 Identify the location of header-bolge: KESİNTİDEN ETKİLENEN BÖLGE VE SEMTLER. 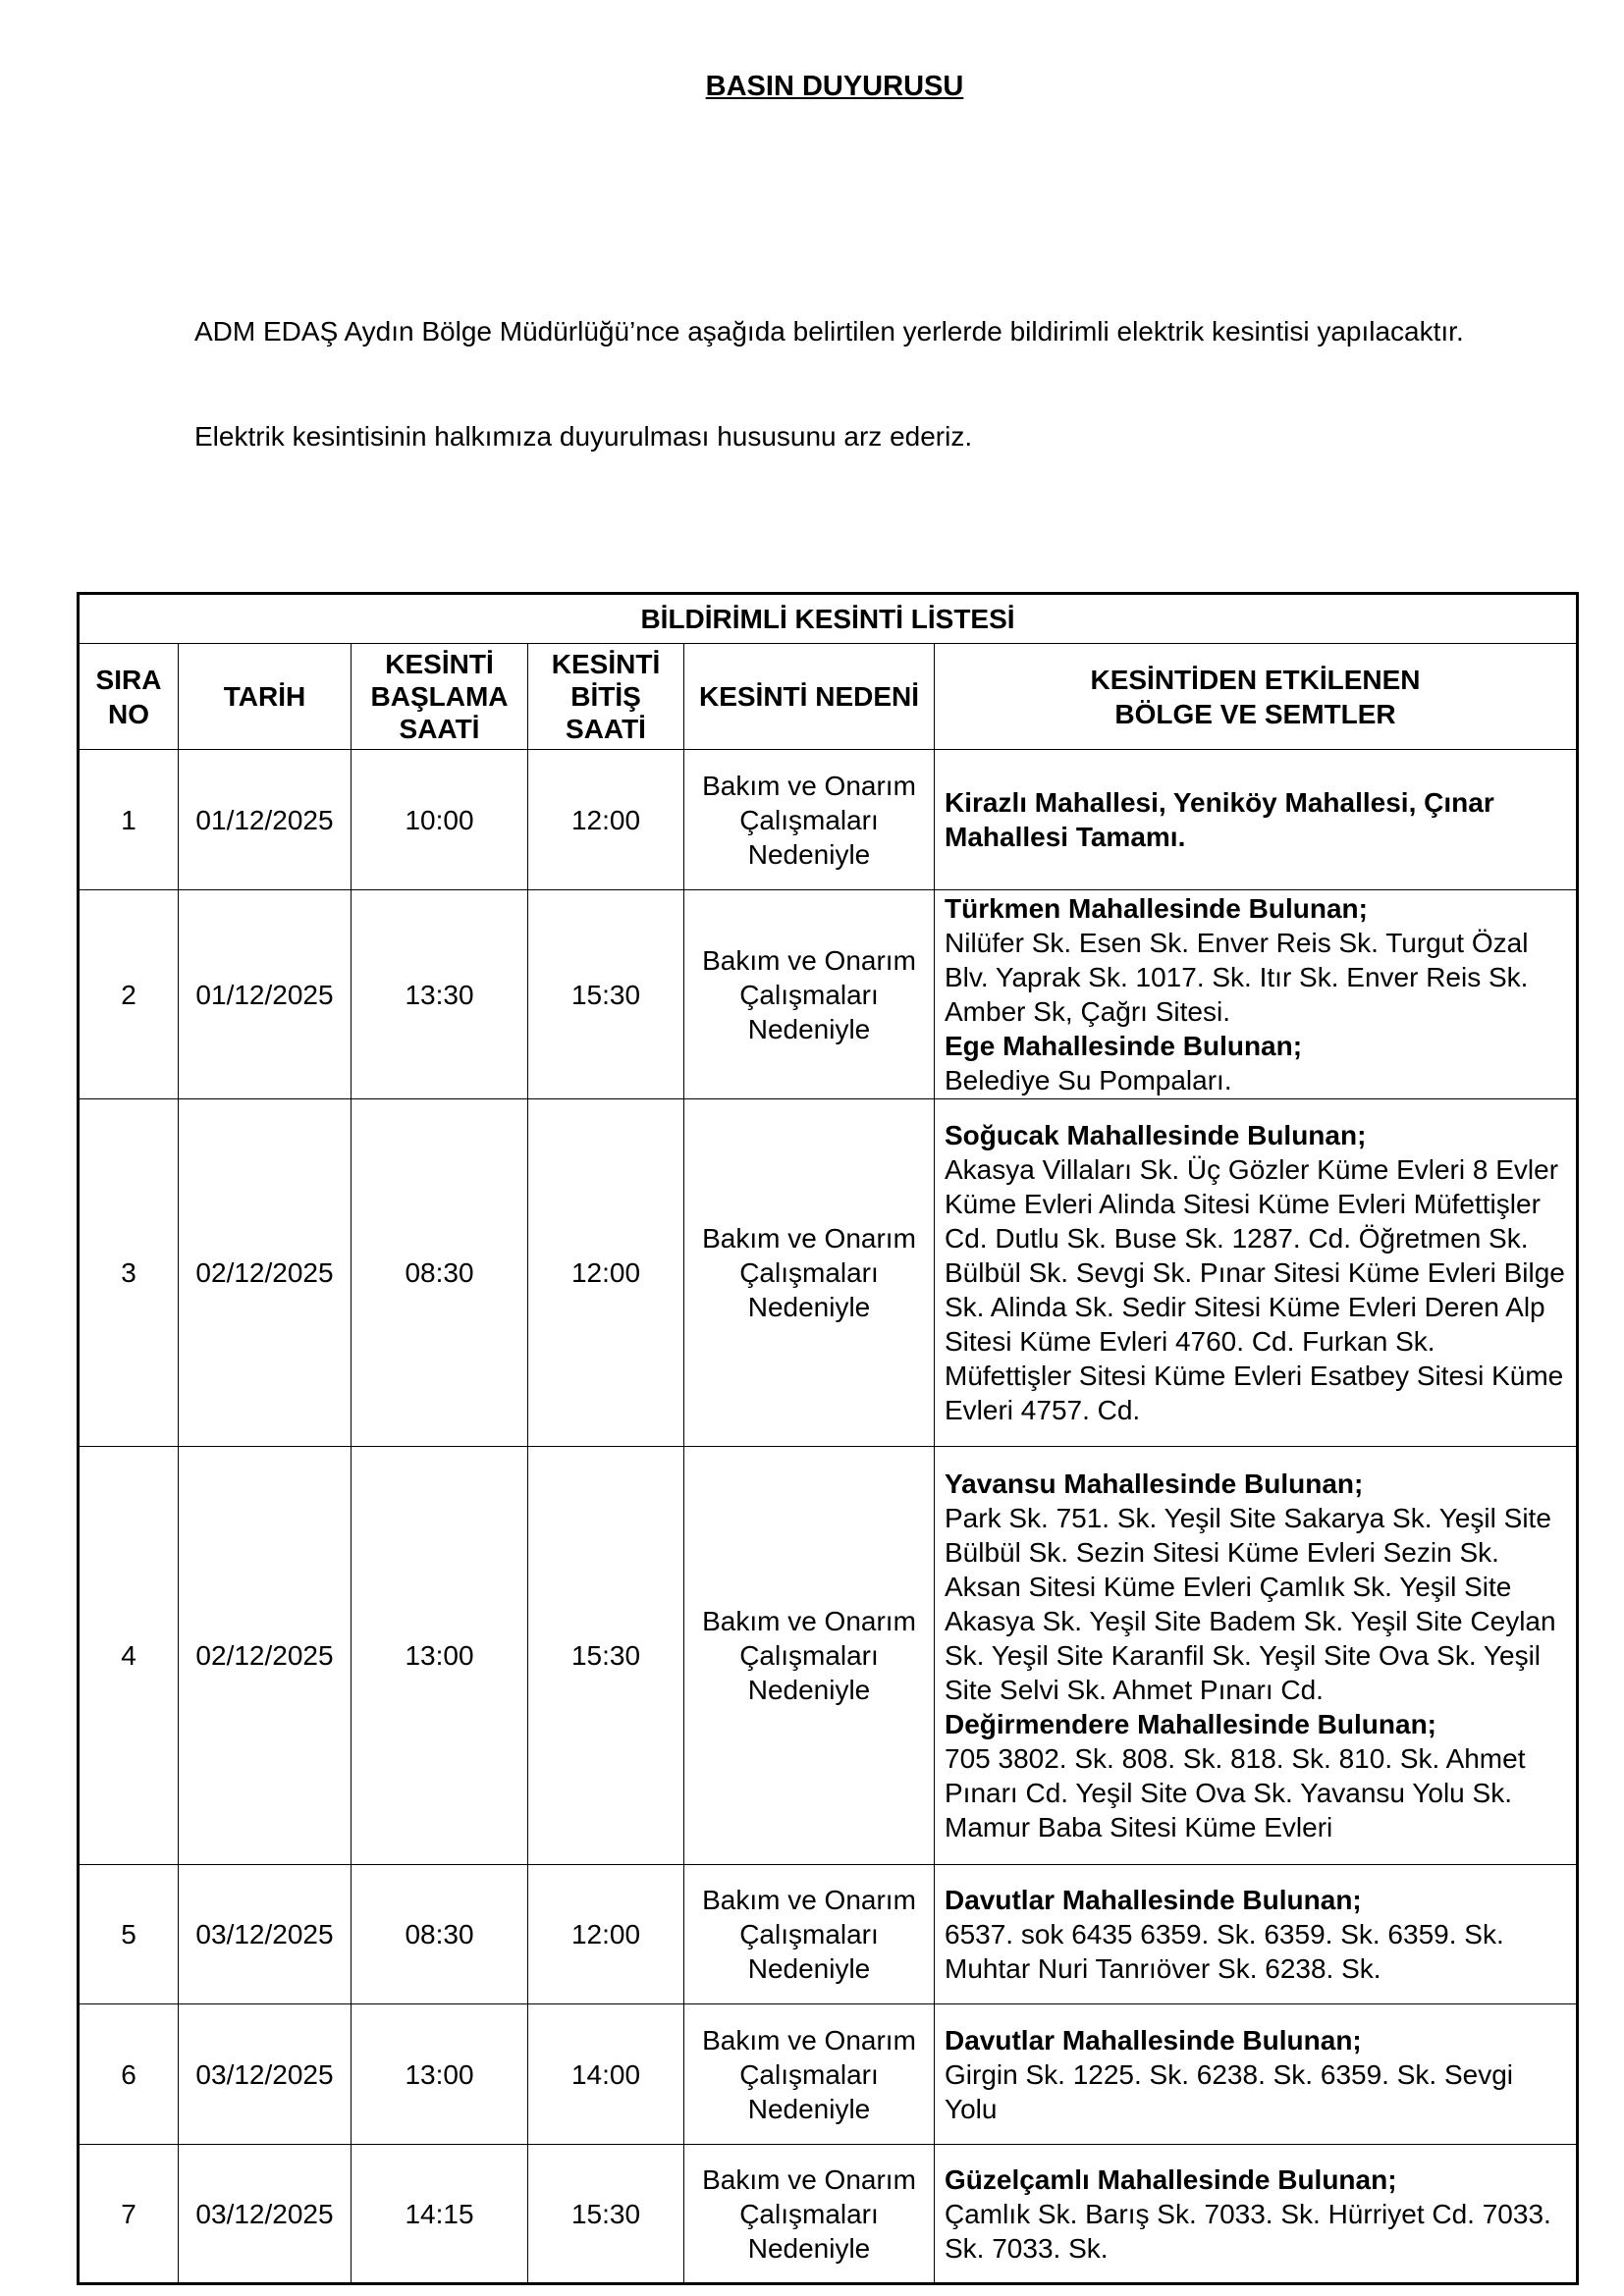
(1256, 696).